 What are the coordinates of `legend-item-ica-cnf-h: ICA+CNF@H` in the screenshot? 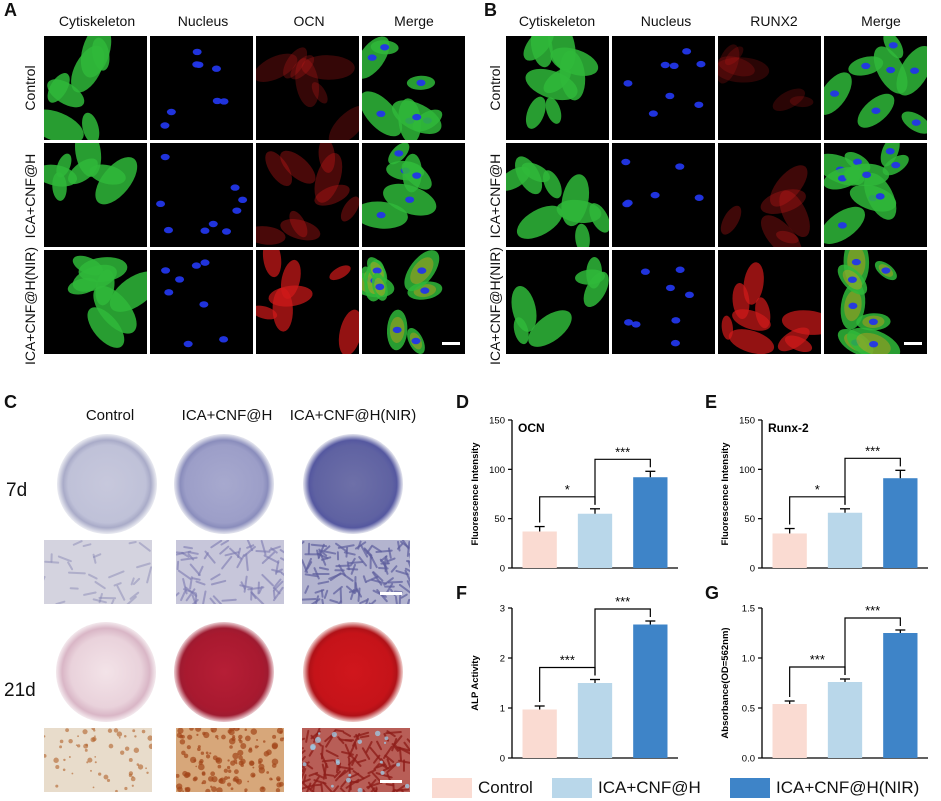 It's located at (626, 788).